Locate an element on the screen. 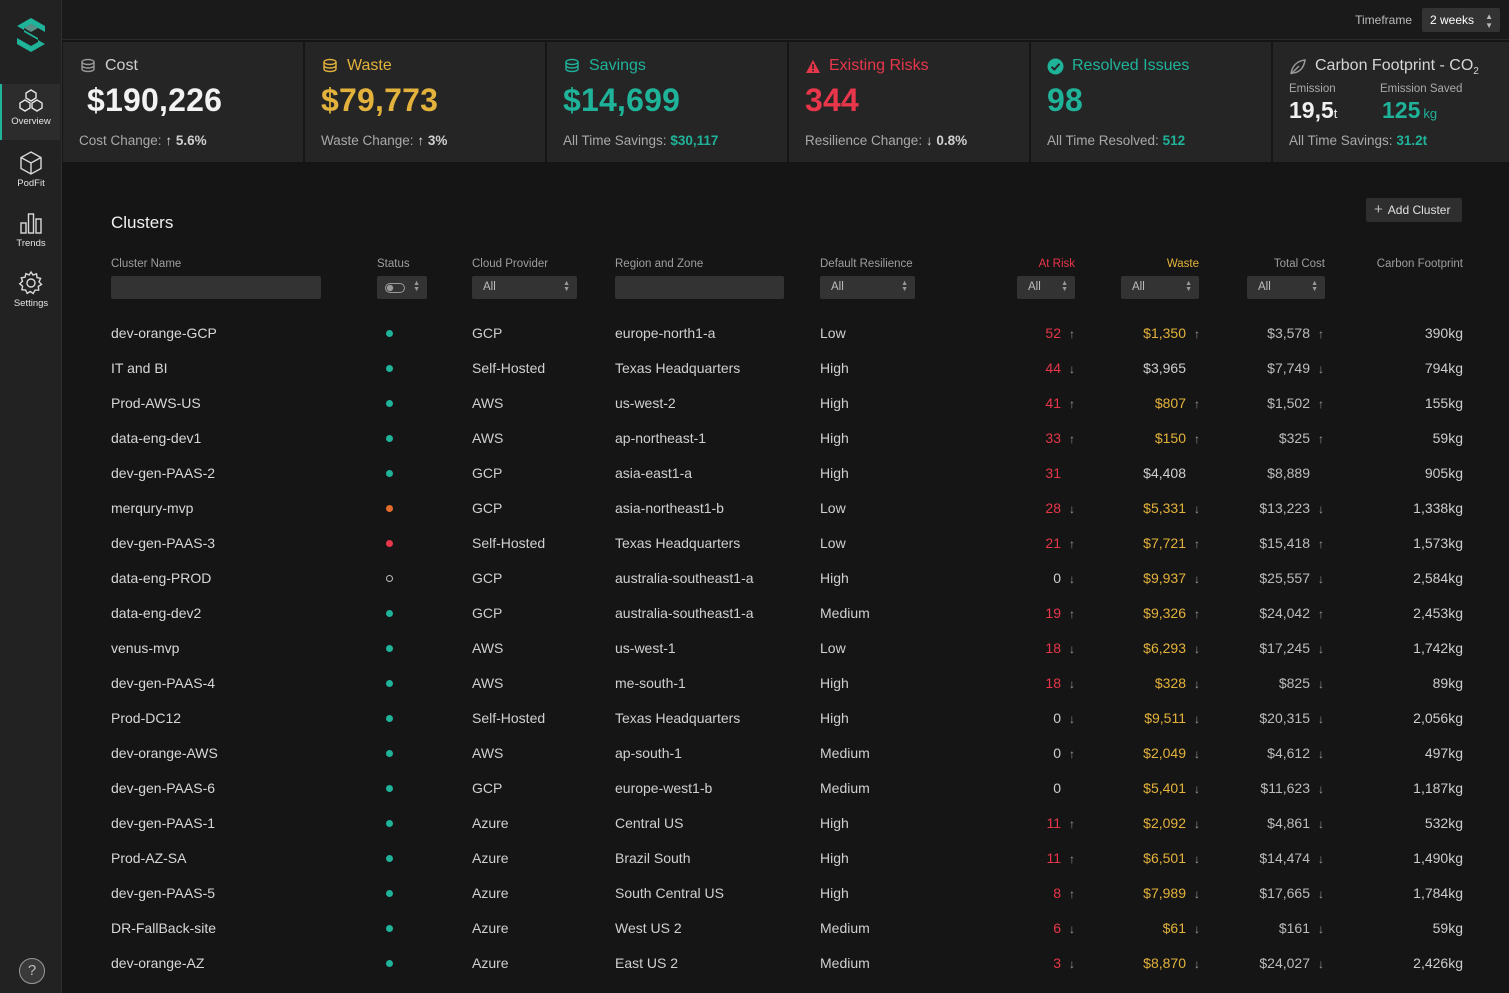  cost-filter-select: All ▲ ▼ is located at coordinates (1286, 287).